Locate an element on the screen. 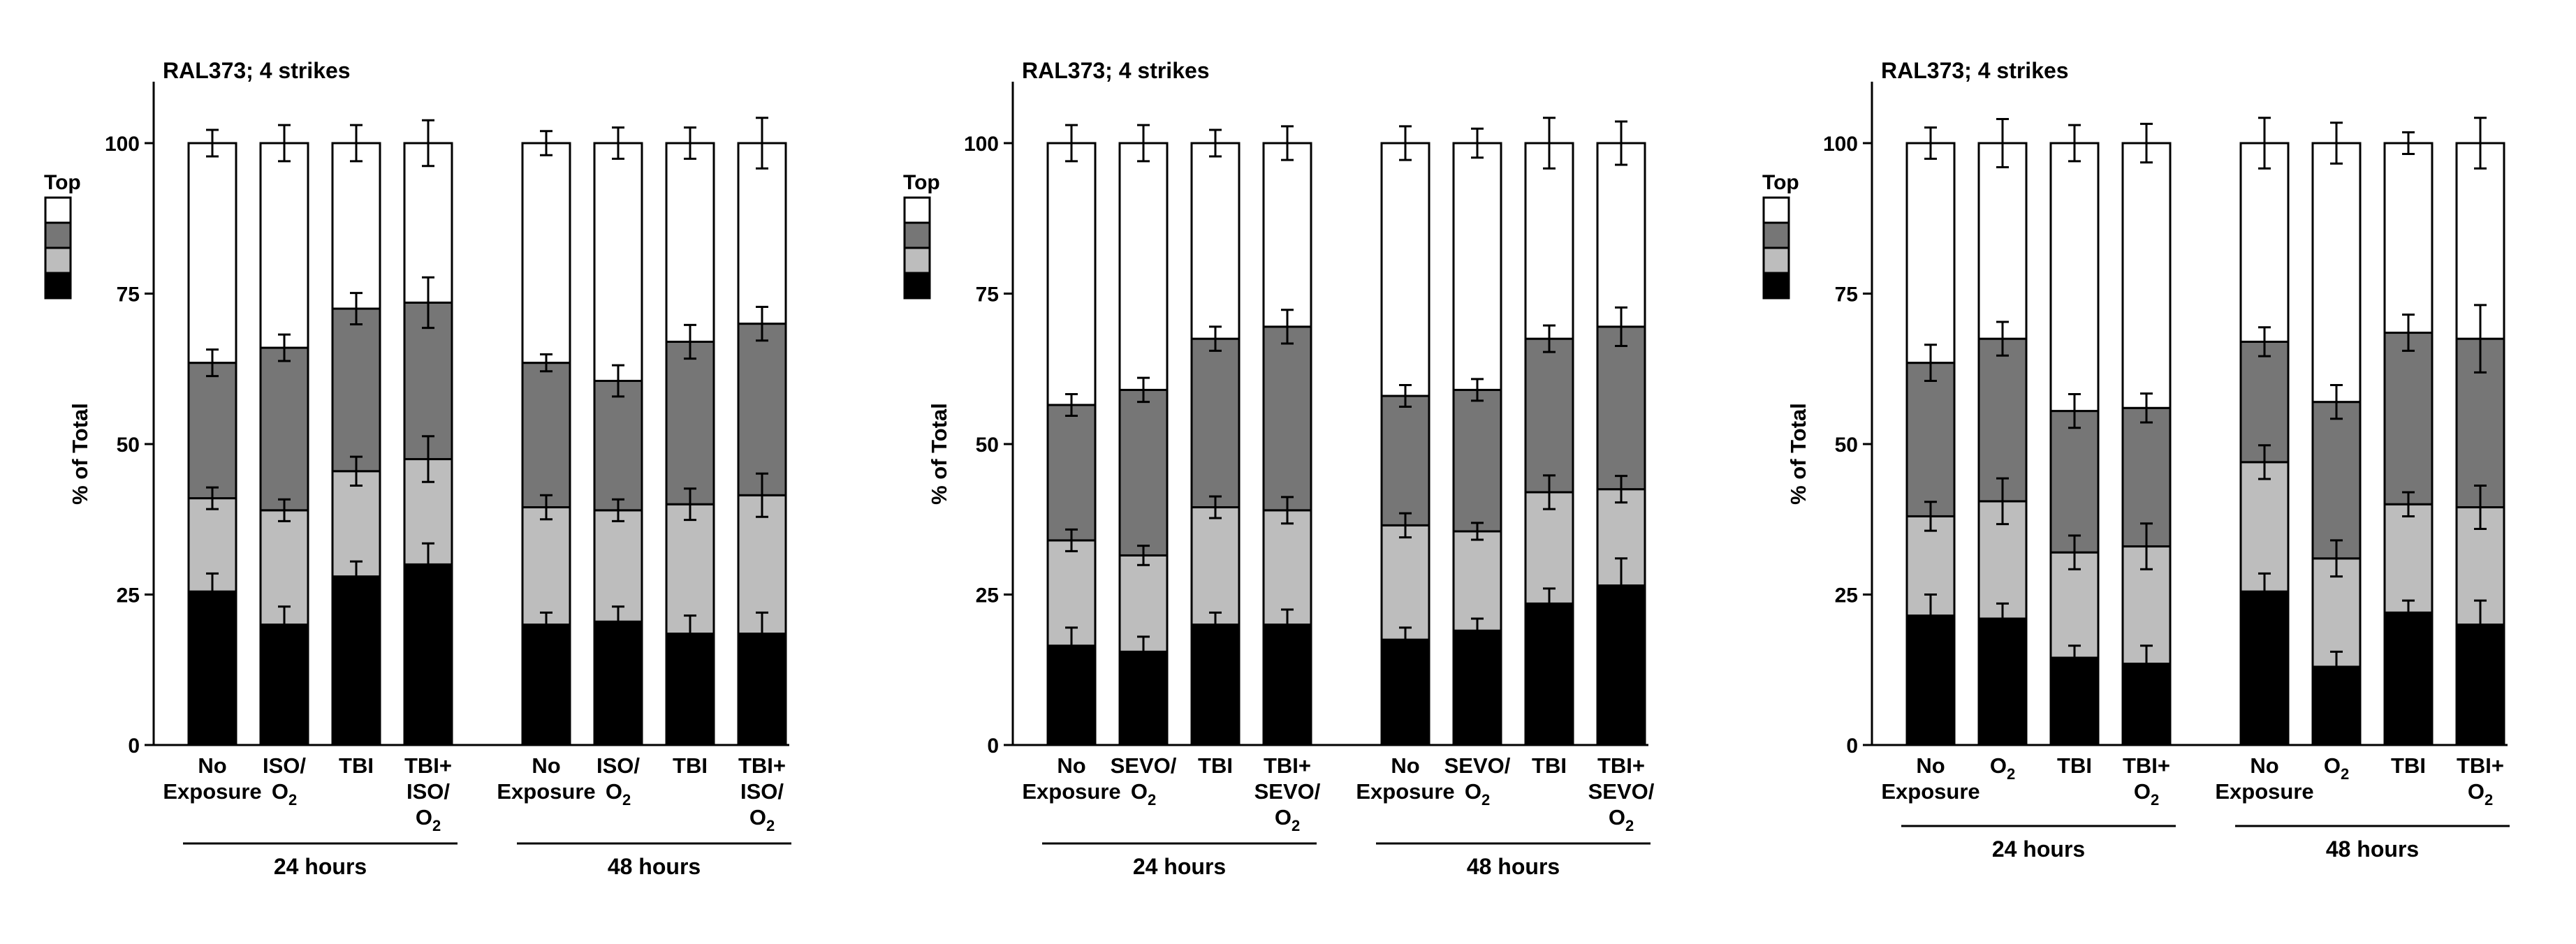 The image size is (2576, 944). x-tick-label: TBI is located at coordinates (1215, 765).